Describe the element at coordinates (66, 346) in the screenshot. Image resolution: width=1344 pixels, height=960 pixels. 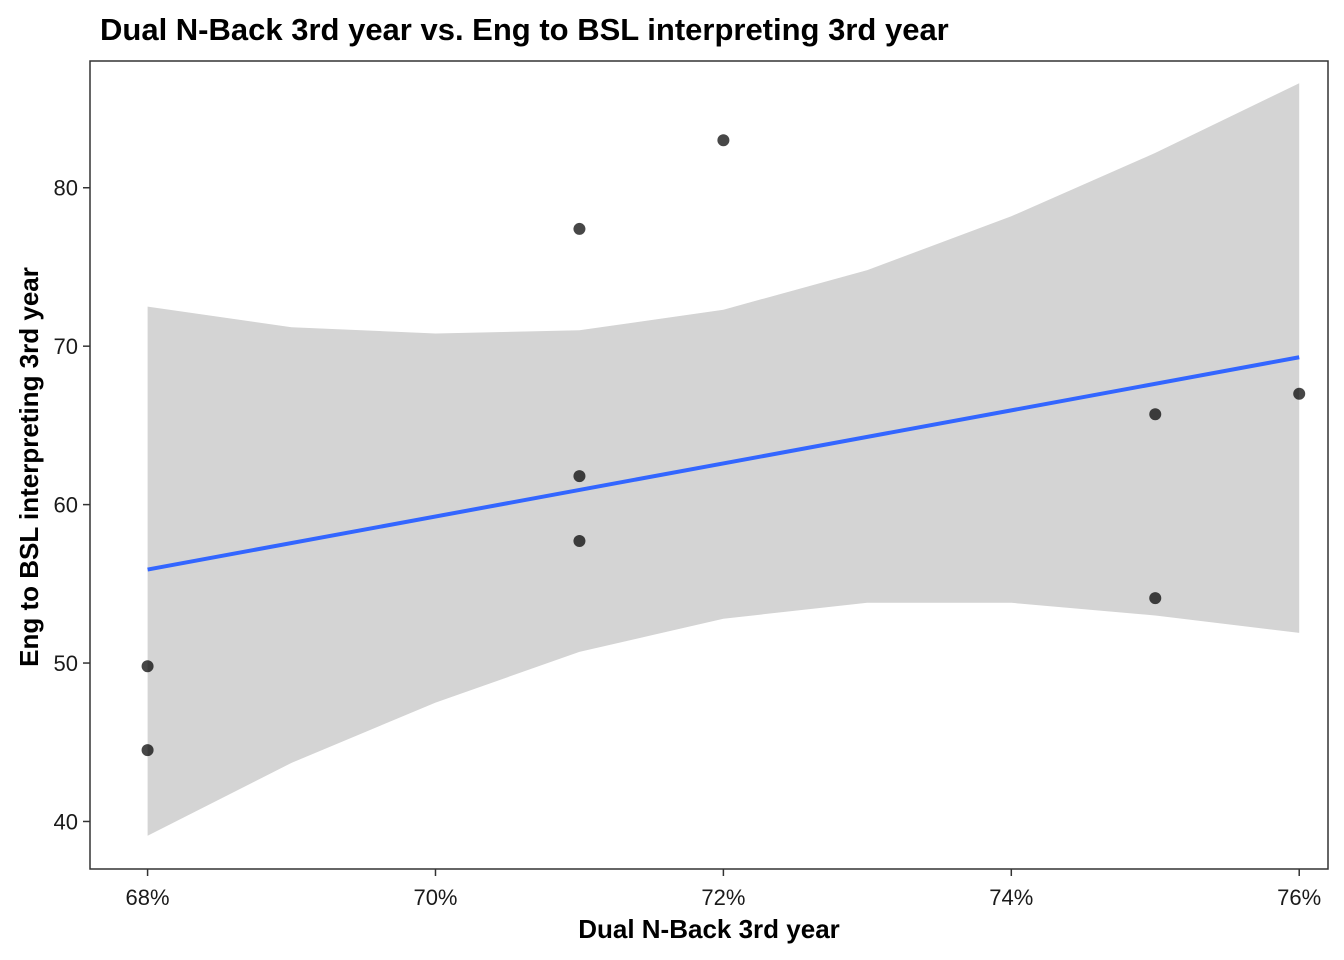
I see `y-tick-label: 70` at that location.